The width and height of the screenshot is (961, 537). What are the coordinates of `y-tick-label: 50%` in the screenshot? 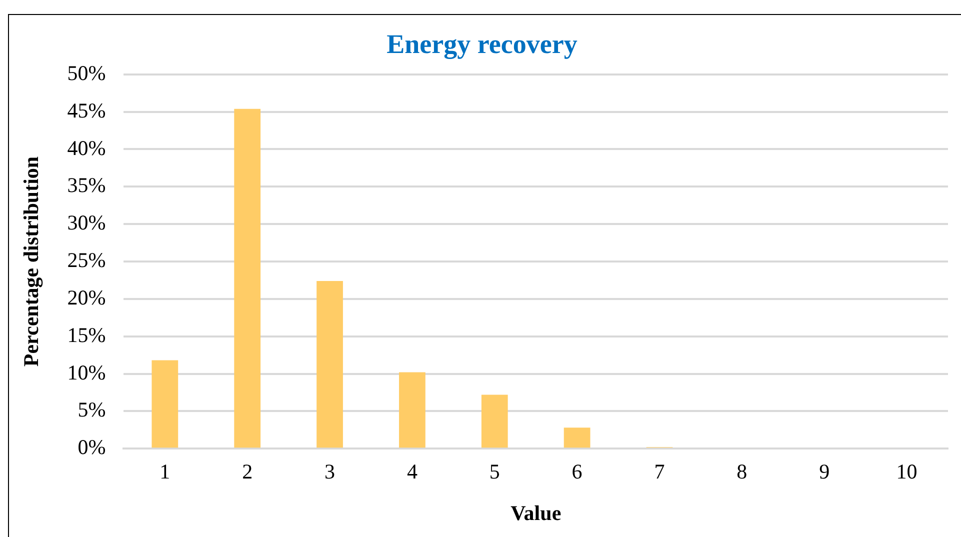 It's located at (86, 72).